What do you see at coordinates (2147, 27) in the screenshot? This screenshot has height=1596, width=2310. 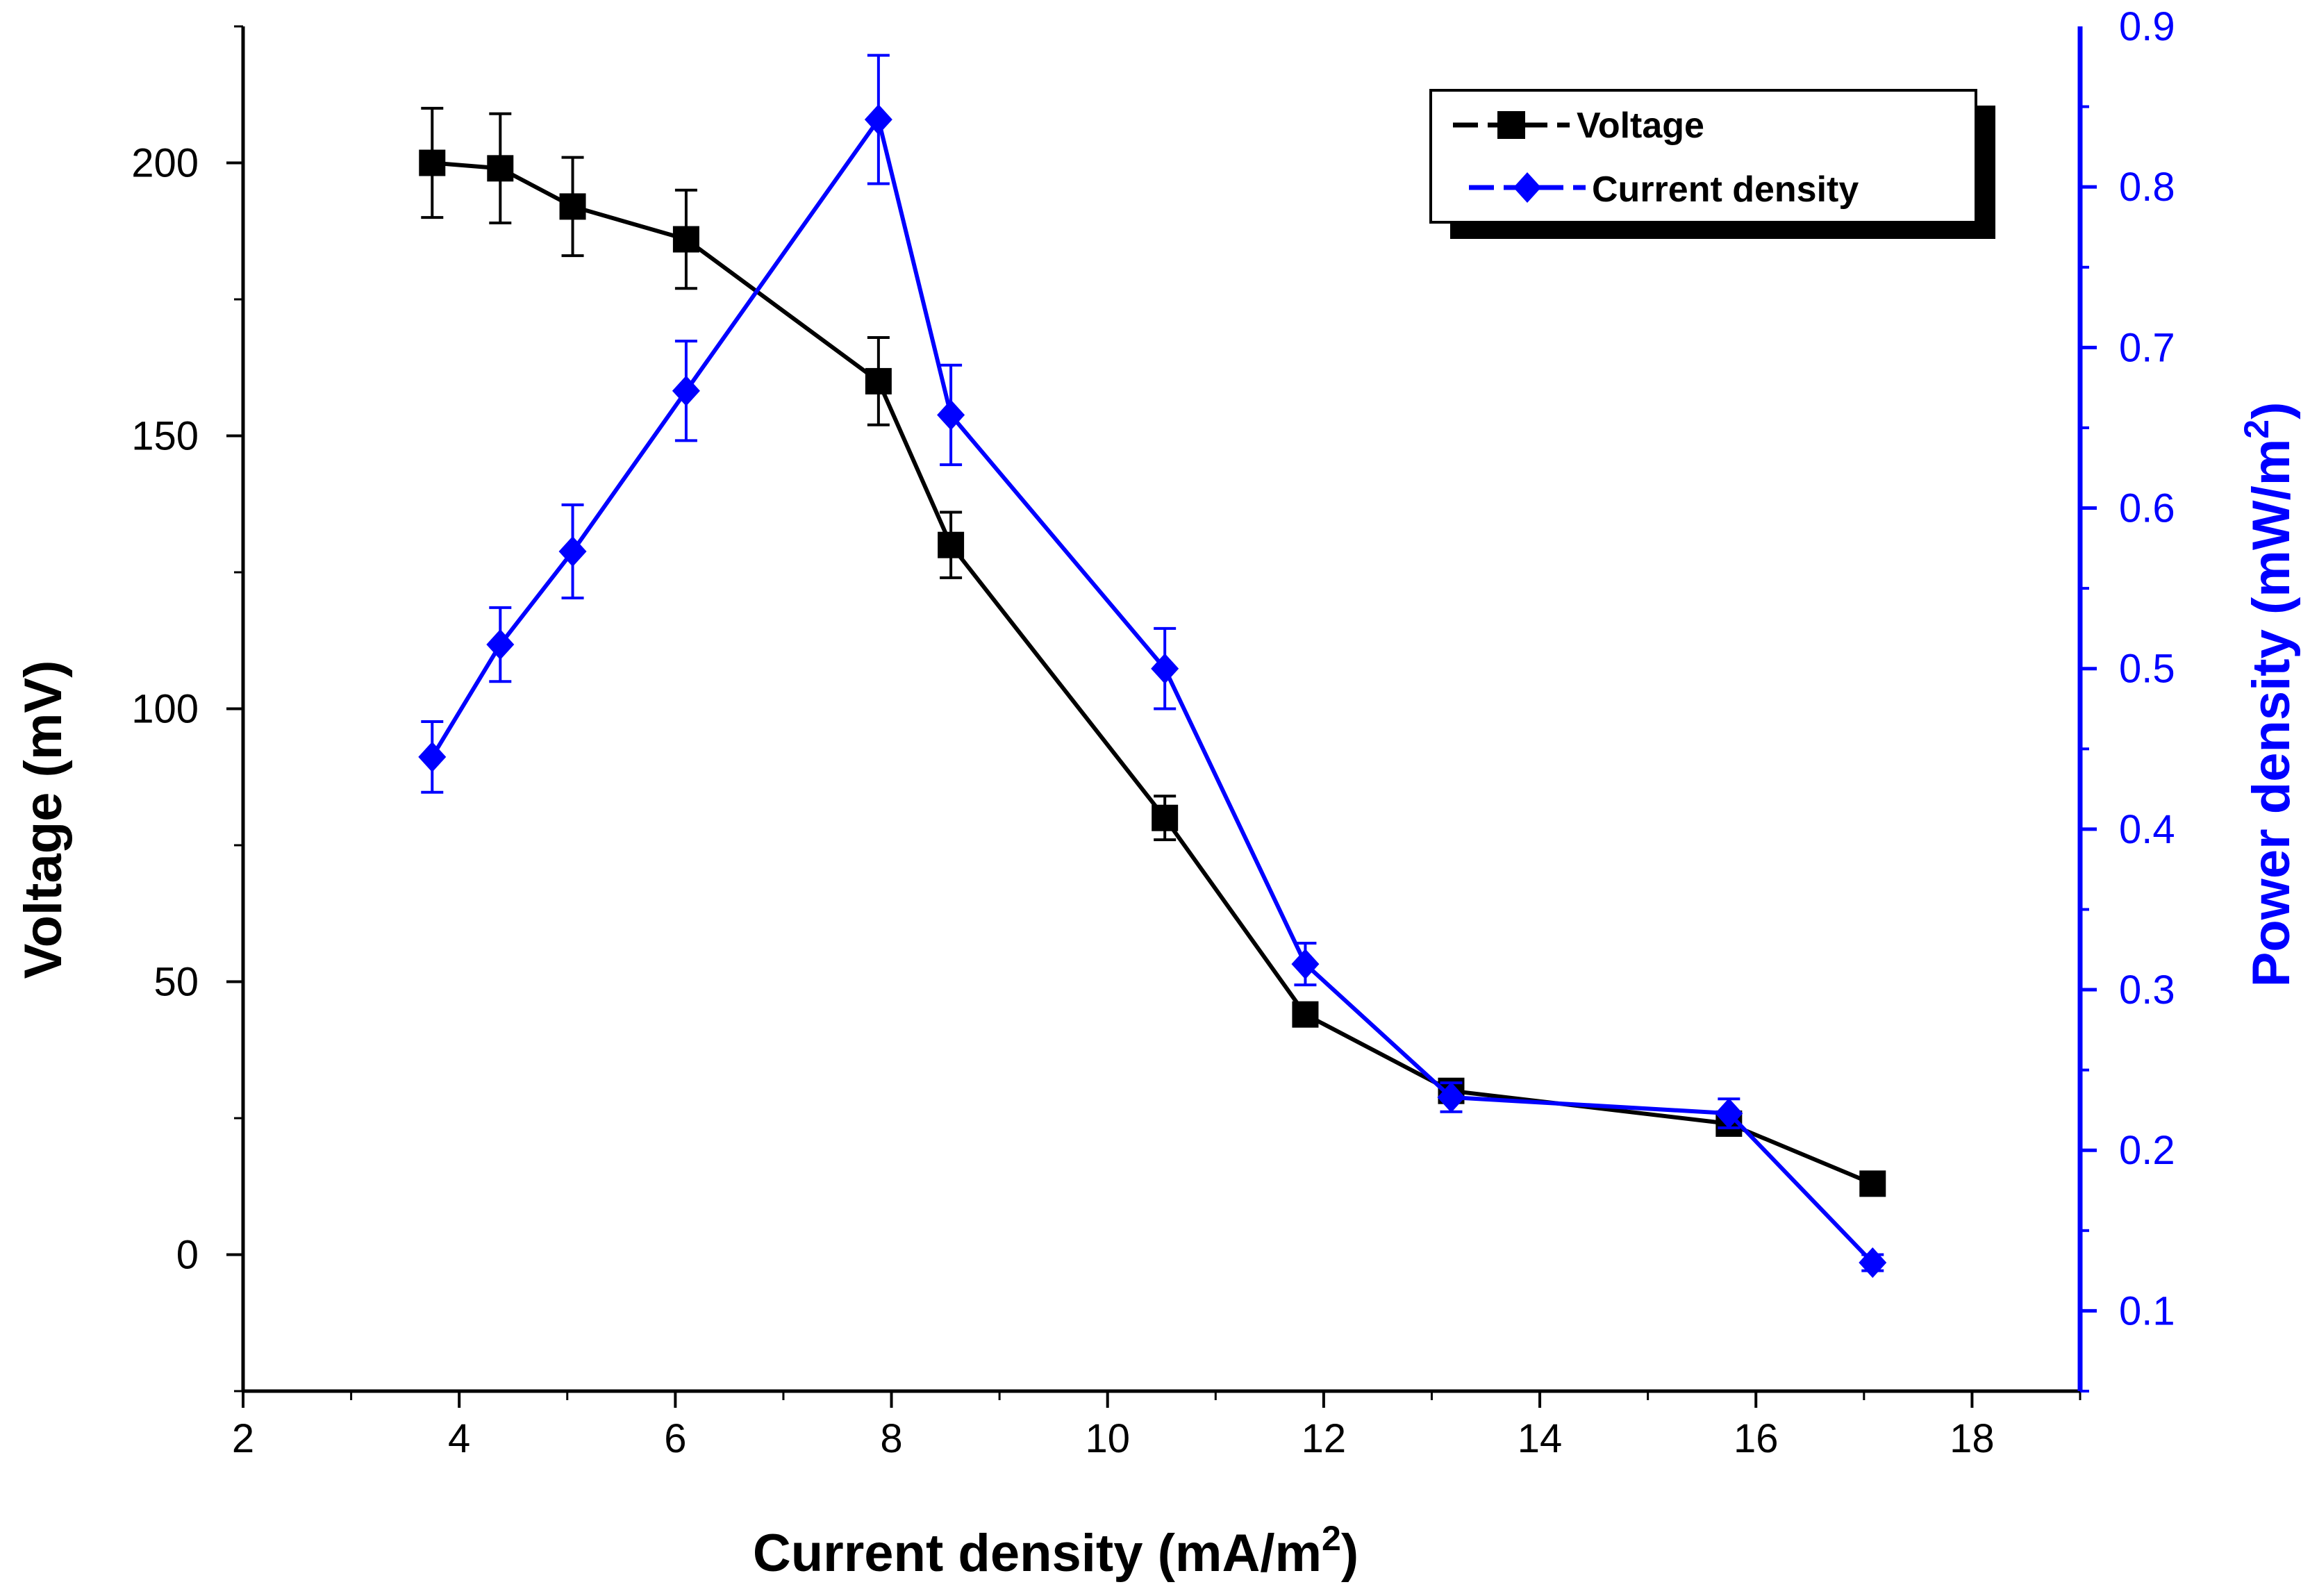 I see `y2-tick-label: 0.9` at bounding box center [2147, 27].